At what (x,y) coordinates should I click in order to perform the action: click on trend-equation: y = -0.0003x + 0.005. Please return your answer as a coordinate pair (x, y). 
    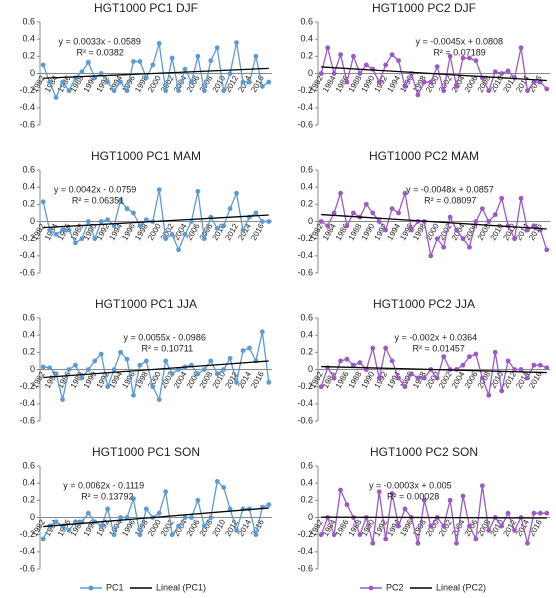
    Looking at the image, I should click on (410, 485).